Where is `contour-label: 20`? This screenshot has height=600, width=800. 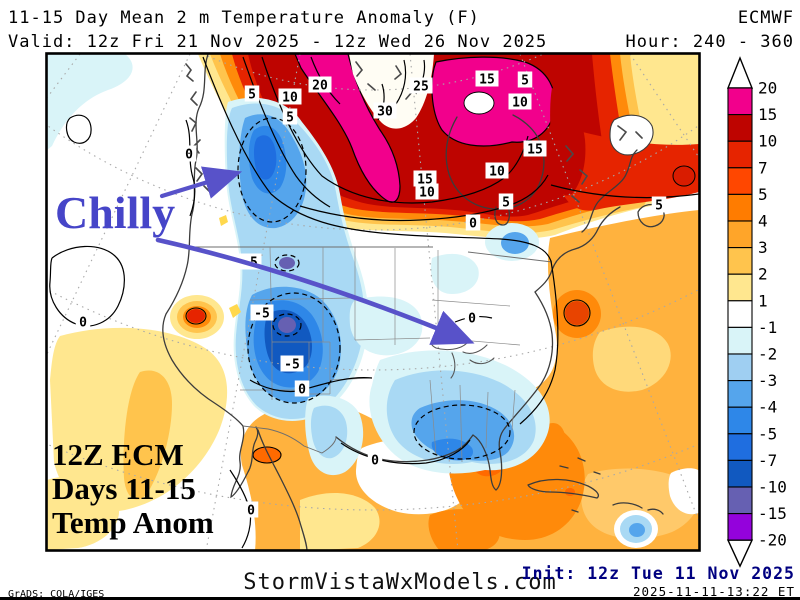 contour-label: 20 is located at coordinates (320, 86).